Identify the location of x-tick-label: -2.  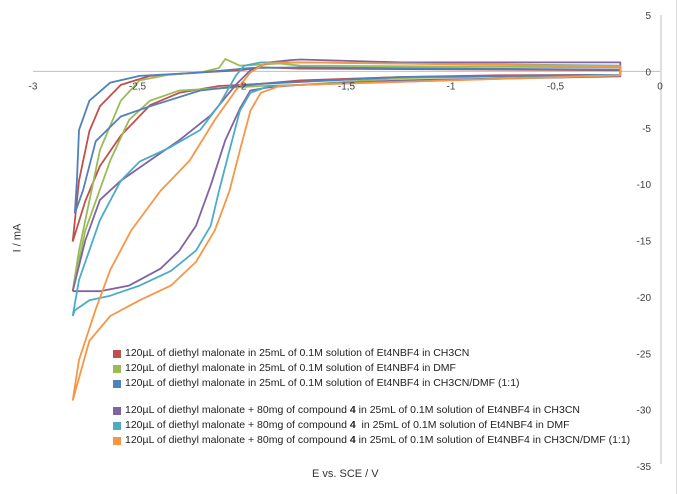
(242, 86).